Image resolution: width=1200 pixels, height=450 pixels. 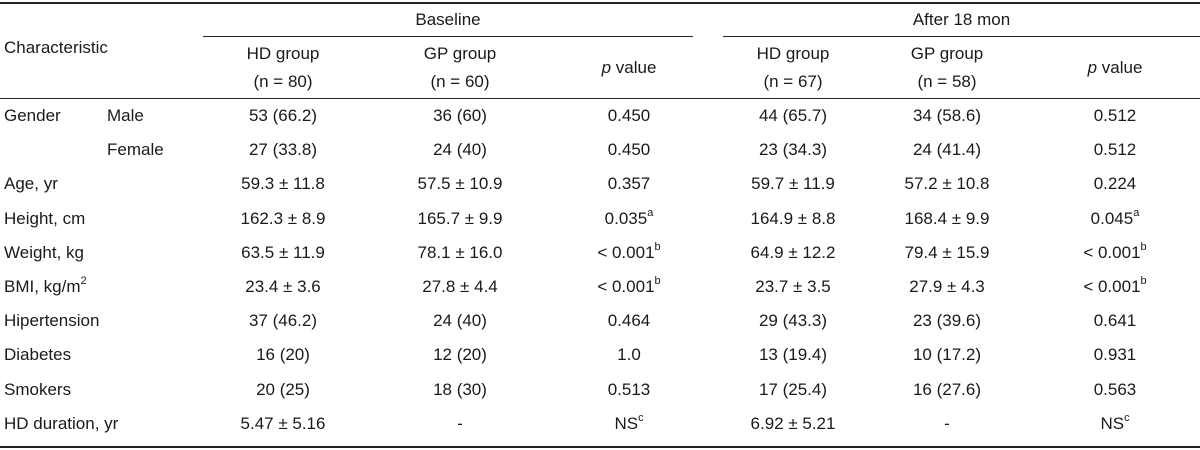 What do you see at coordinates (460, 424) in the screenshot?
I see `cell-b-gp: -` at bounding box center [460, 424].